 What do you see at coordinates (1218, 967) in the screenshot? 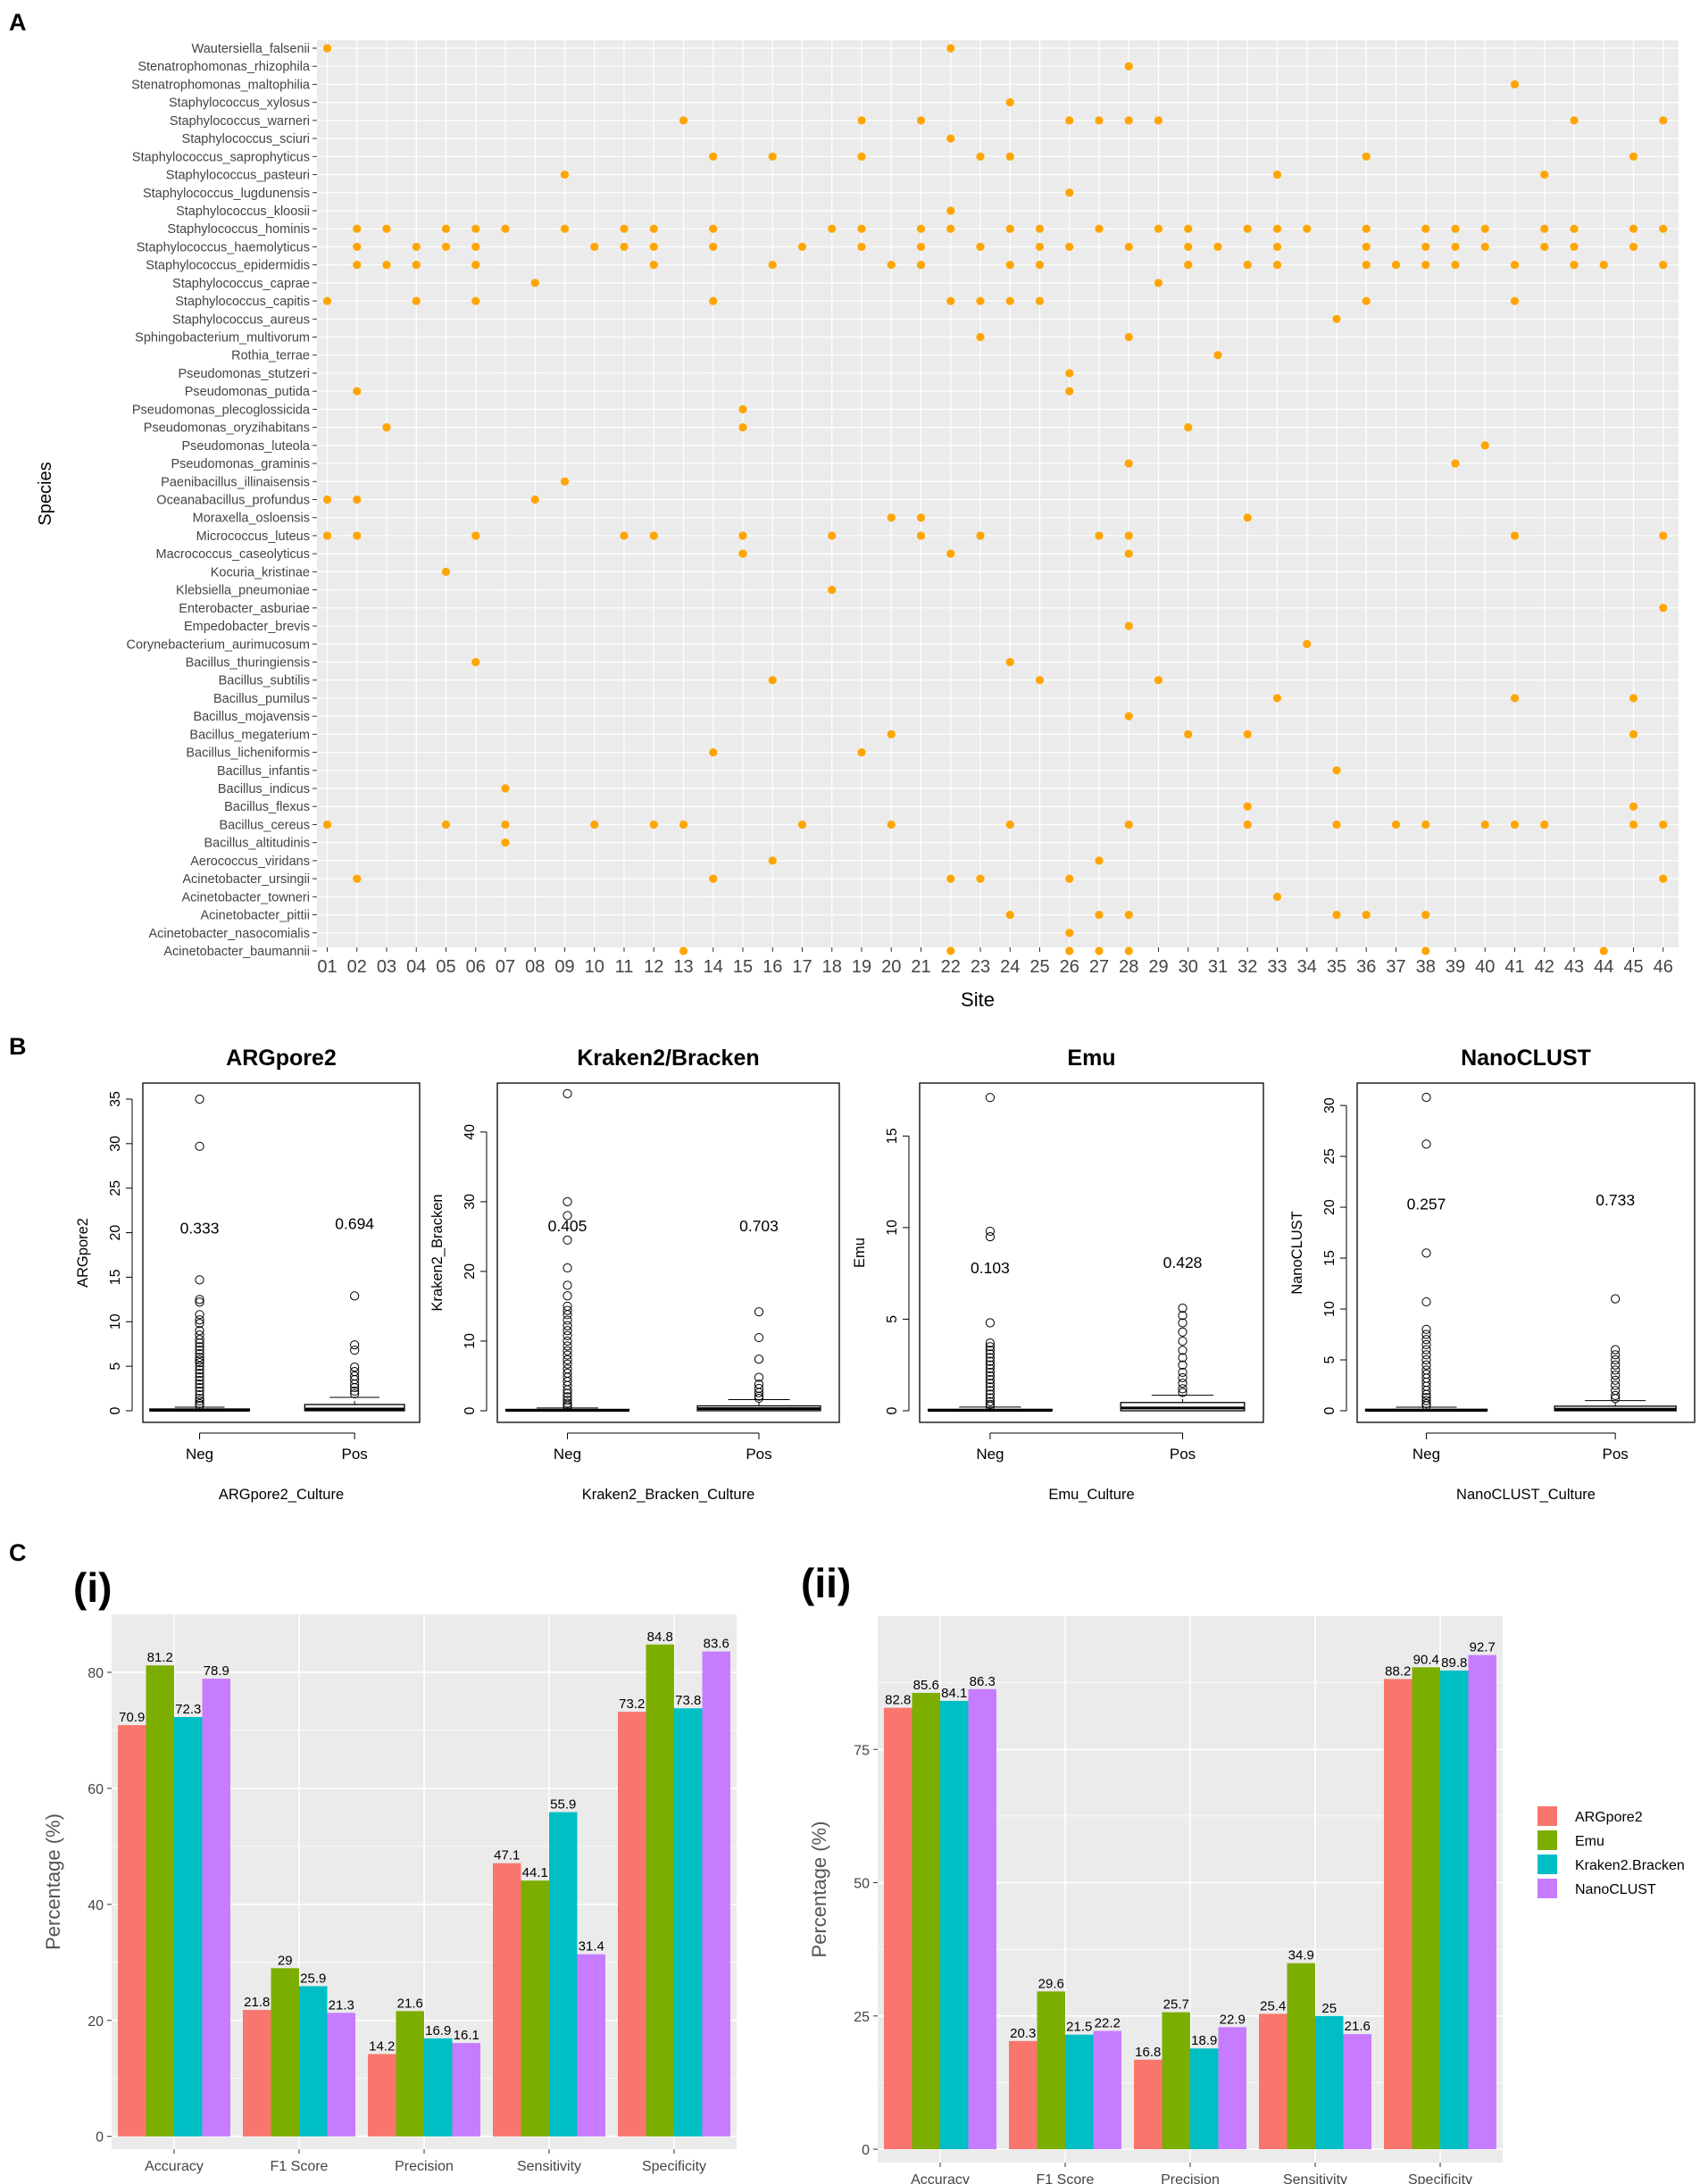
I see `a-site-label: 31` at bounding box center [1218, 967].